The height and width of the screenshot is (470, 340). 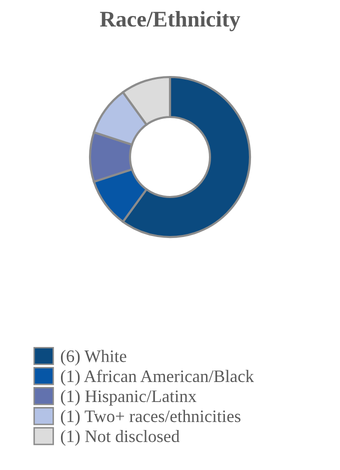 What do you see at coordinates (128, 398) in the screenshot?
I see `legend-label: (1) Hispanic/Latinx` at bounding box center [128, 398].